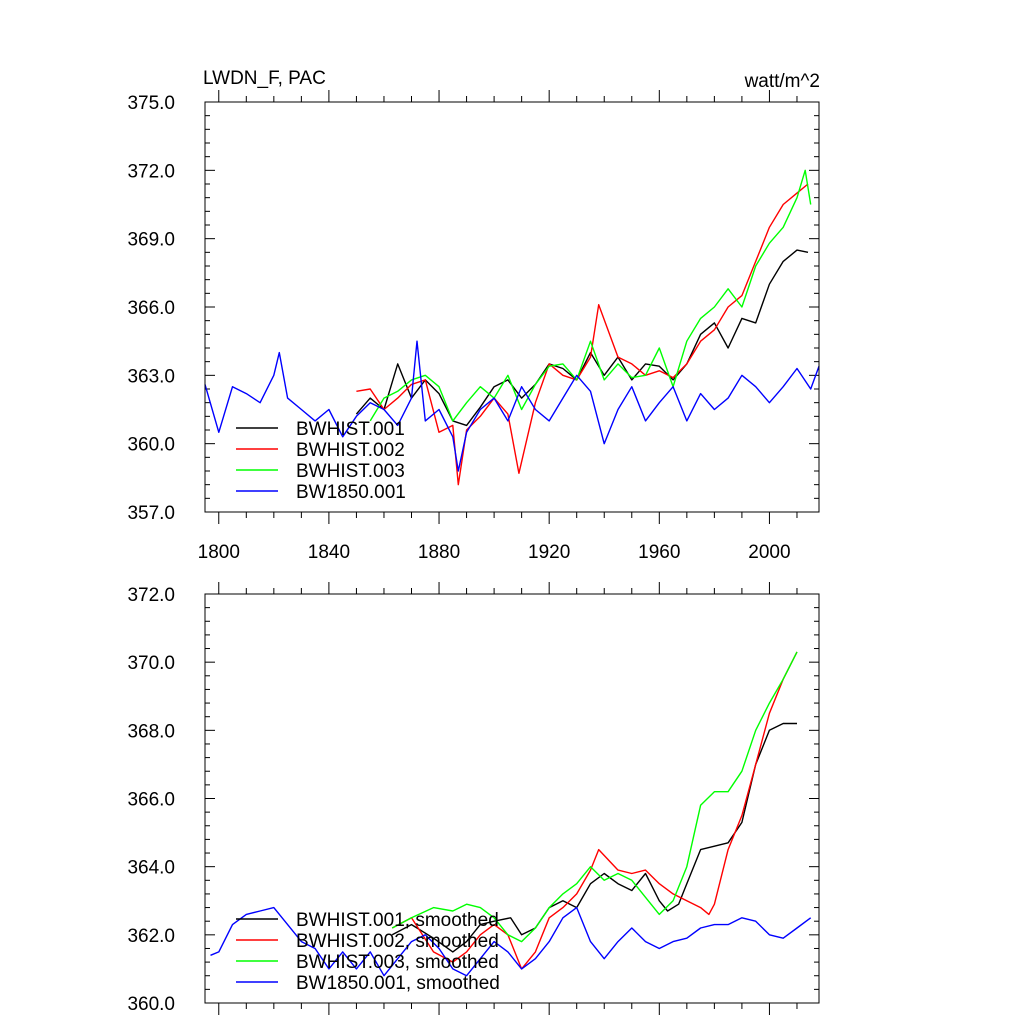 This screenshot has height=1024, width=1024. I want to click on top-x-tick-label: 1960, so click(659, 552).